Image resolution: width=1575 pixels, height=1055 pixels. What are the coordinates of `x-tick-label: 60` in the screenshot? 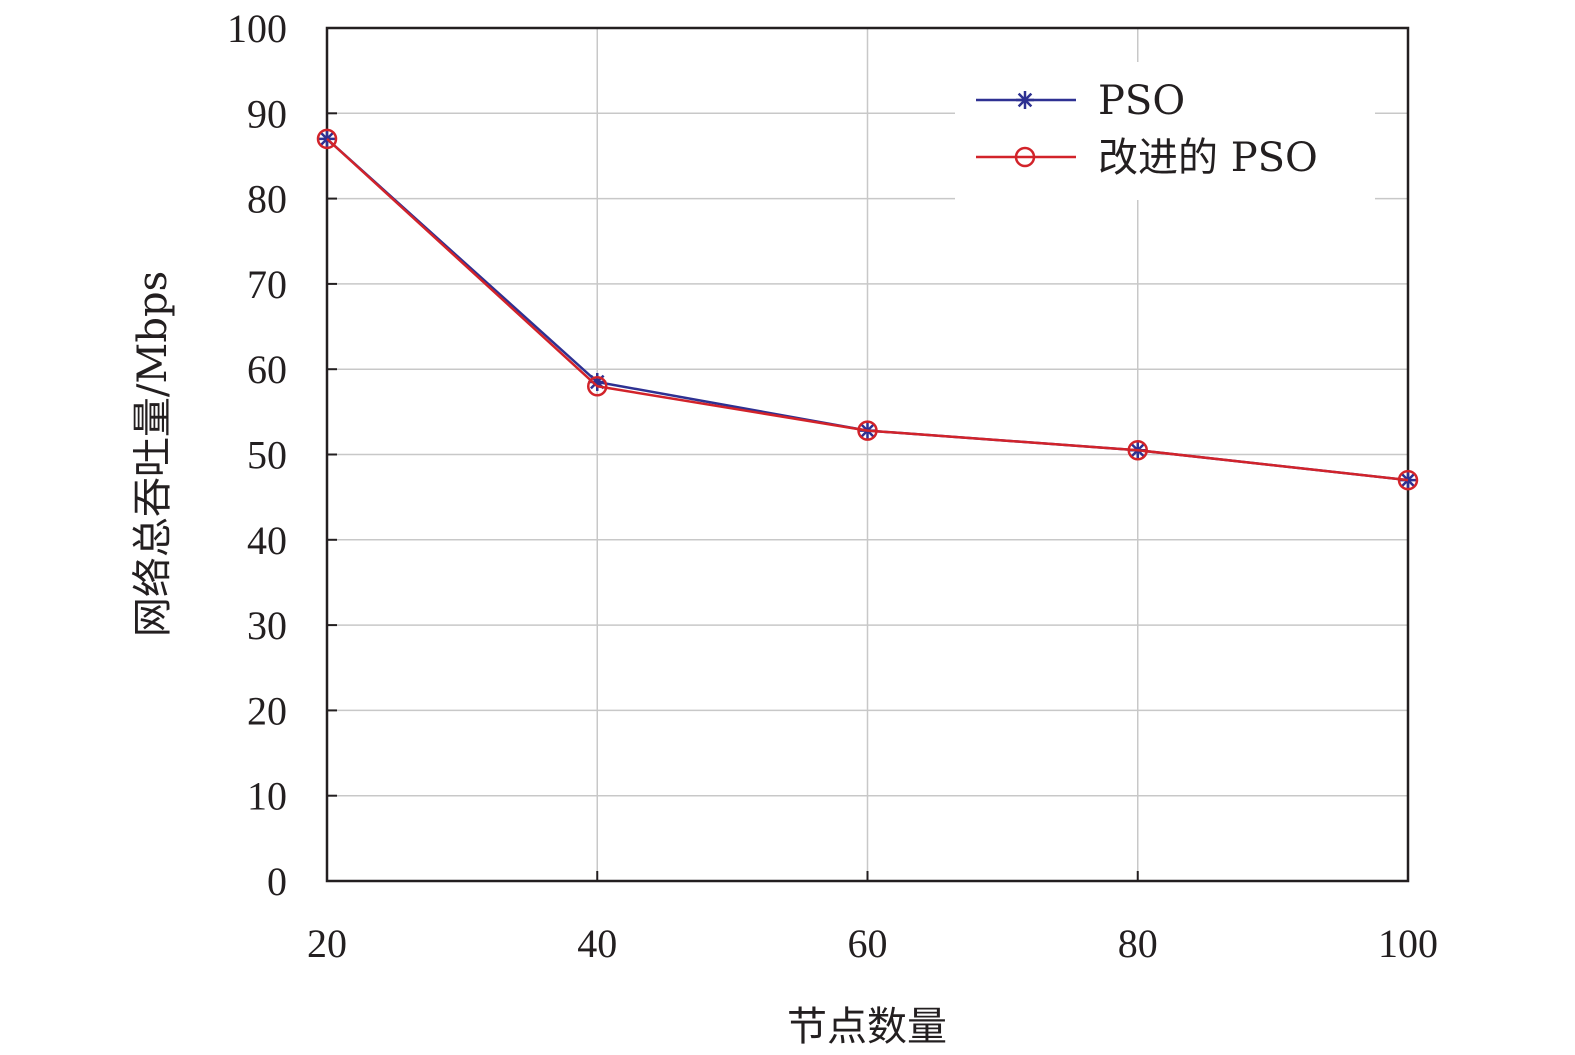 It's located at (868, 943).